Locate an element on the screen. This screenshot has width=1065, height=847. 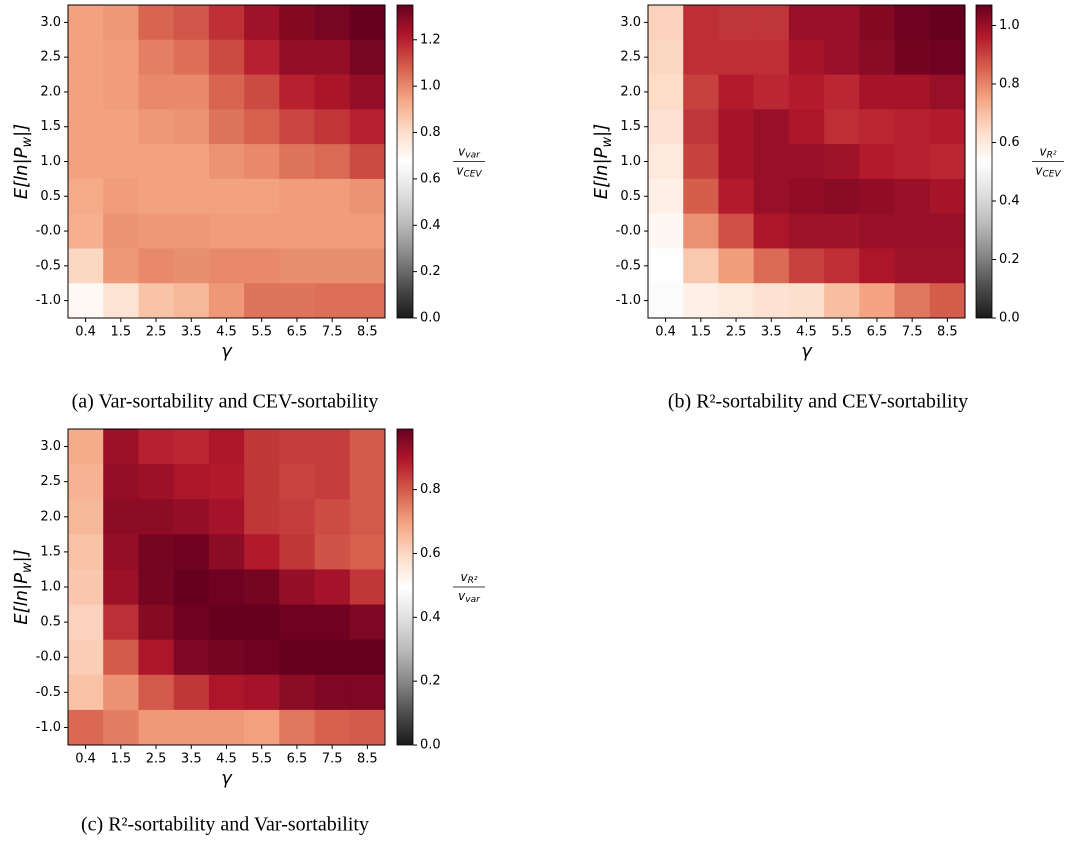
y-tick-label: 3.0 is located at coordinates (50, 22).